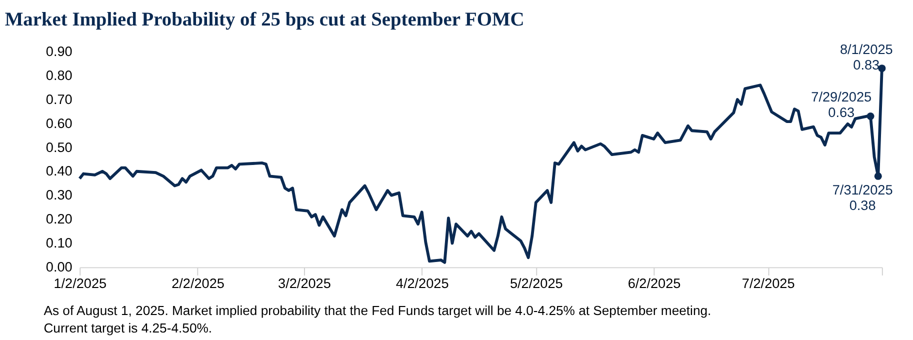 The width and height of the screenshot is (913, 340). Describe the element at coordinates (59, 267) in the screenshot. I see `y-tick-label: 0.00` at that location.